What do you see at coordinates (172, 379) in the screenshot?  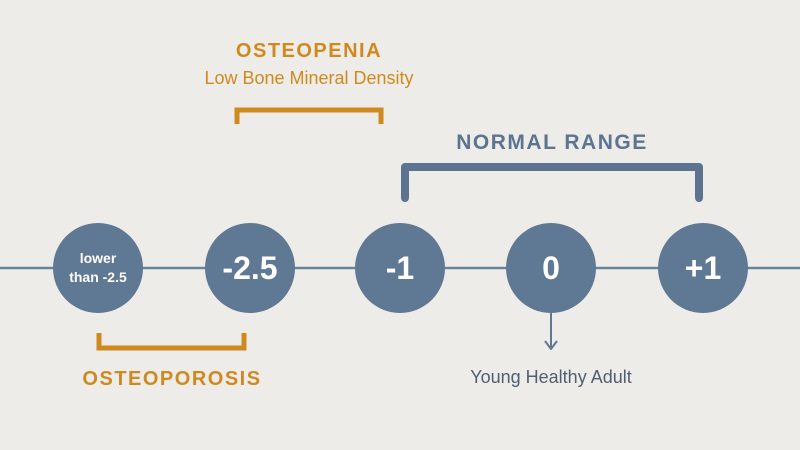 I see `osteoporosis-title: OSTEOPOROSIS` at bounding box center [172, 379].